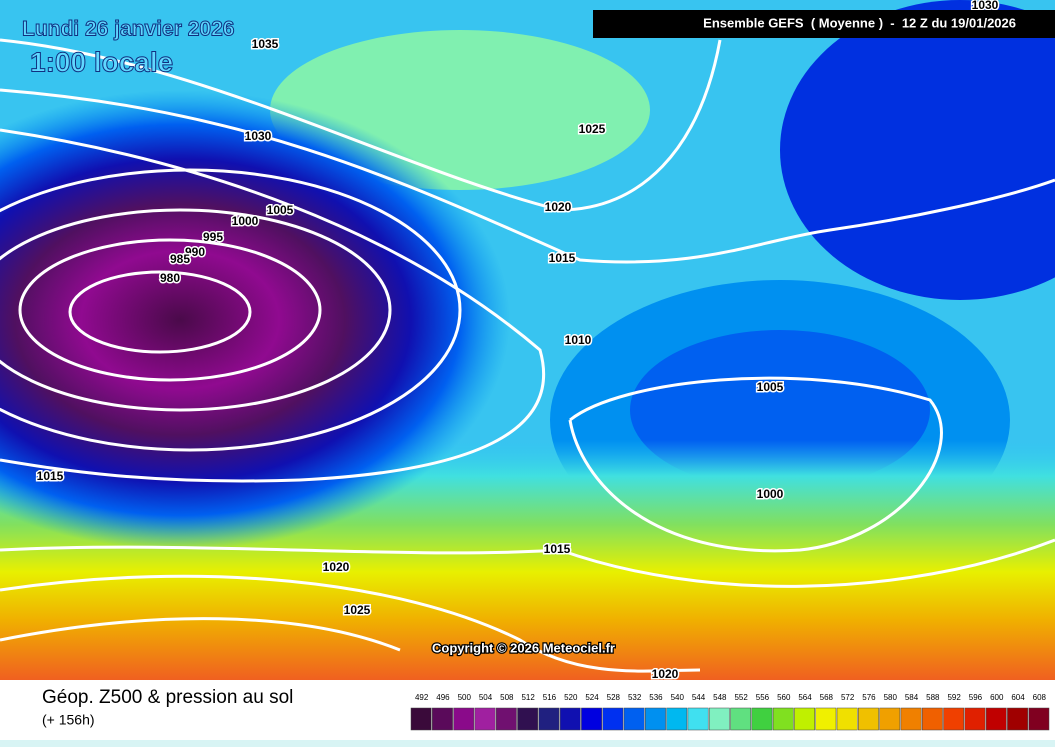 The height and width of the screenshot is (752, 1055). Describe the element at coordinates (245, 221) in the screenshot. I see `isobar-label: 1000` at that location.